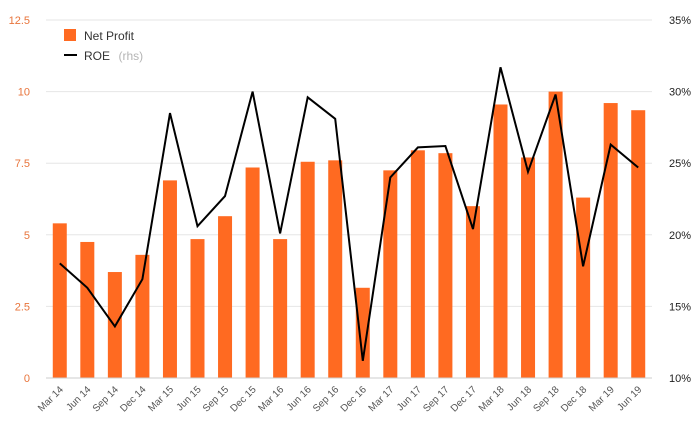 This screenshot has height=433, width=700. I want to click on x-tick-label: Jun 16, so click(299, 398).